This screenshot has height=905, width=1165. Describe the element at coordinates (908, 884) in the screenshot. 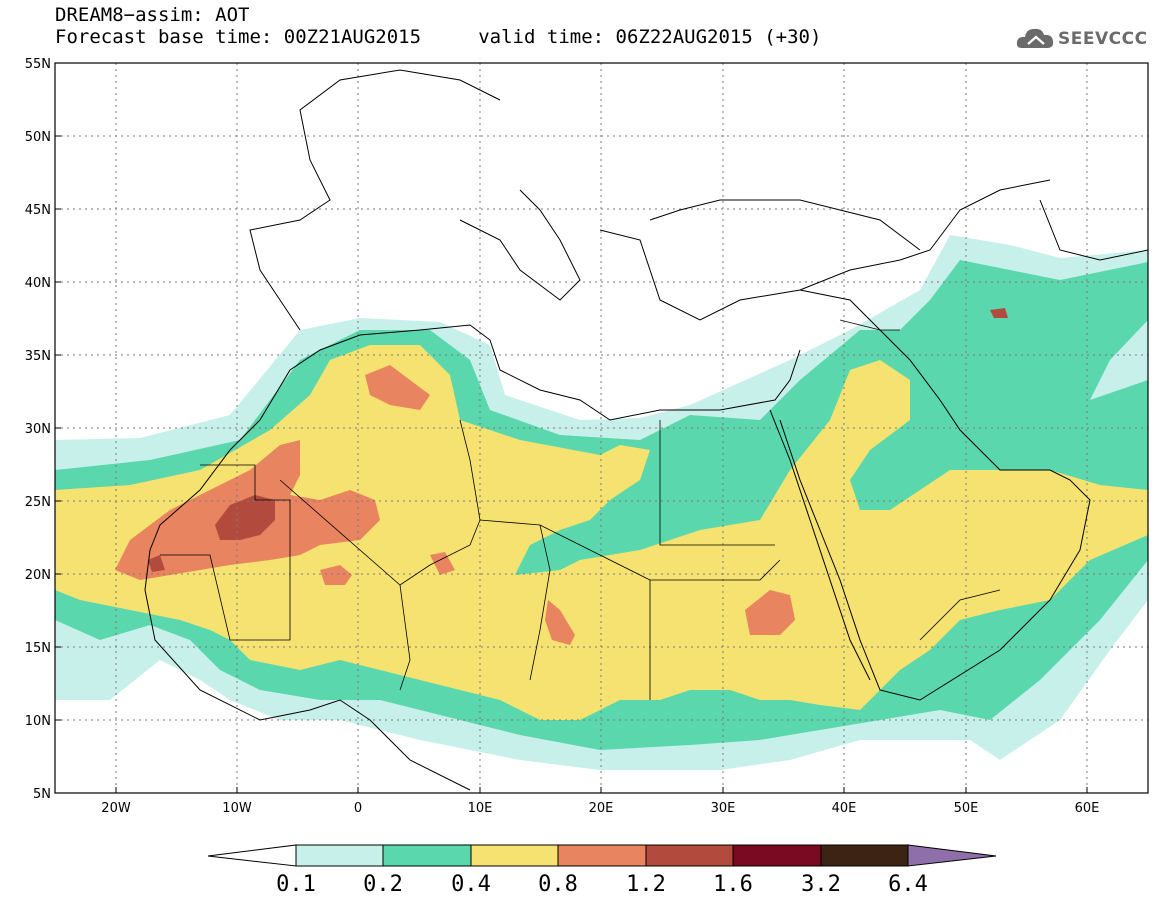

I see `colorbar-label: 6.4` at that location.